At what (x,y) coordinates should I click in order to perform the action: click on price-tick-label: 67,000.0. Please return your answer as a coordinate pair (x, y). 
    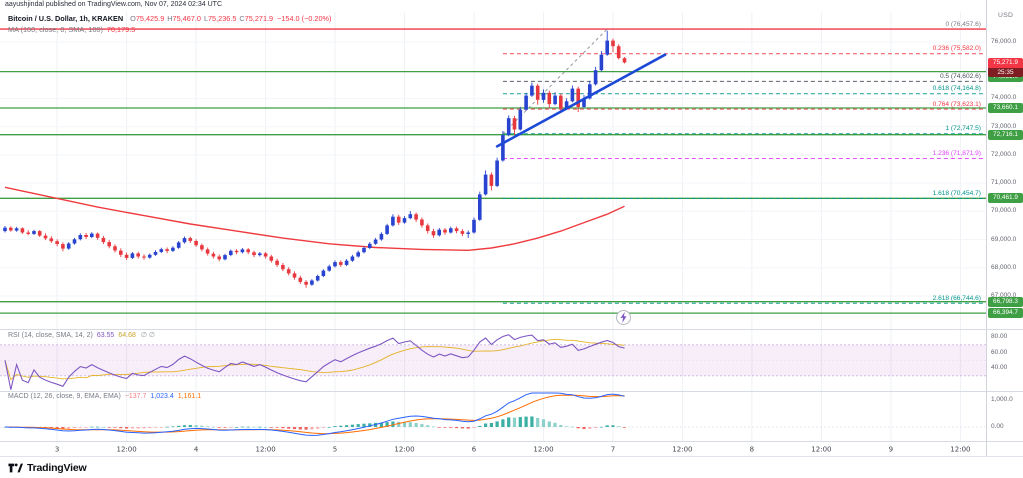
    Looking at the image, I should click on (1004, 295).